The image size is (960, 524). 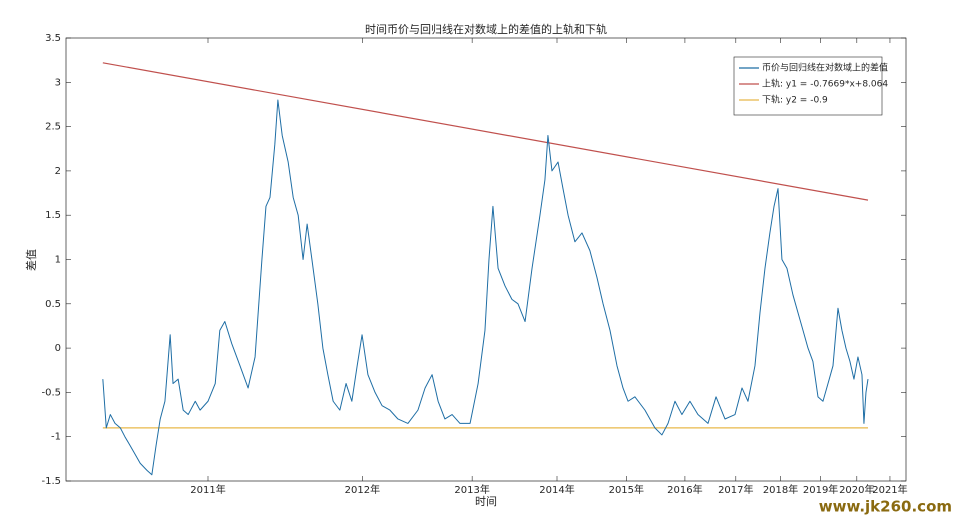 I want to click on y-tick-label: 1, so click(x=58, y=260).